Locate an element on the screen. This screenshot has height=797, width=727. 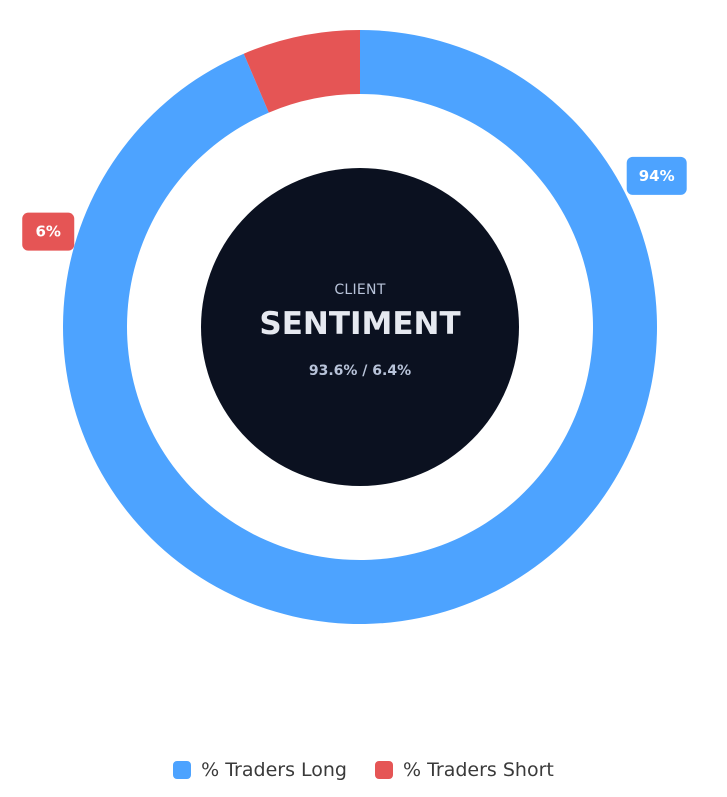
center-title: SENTIMENT is located at coordinates (359, 324).